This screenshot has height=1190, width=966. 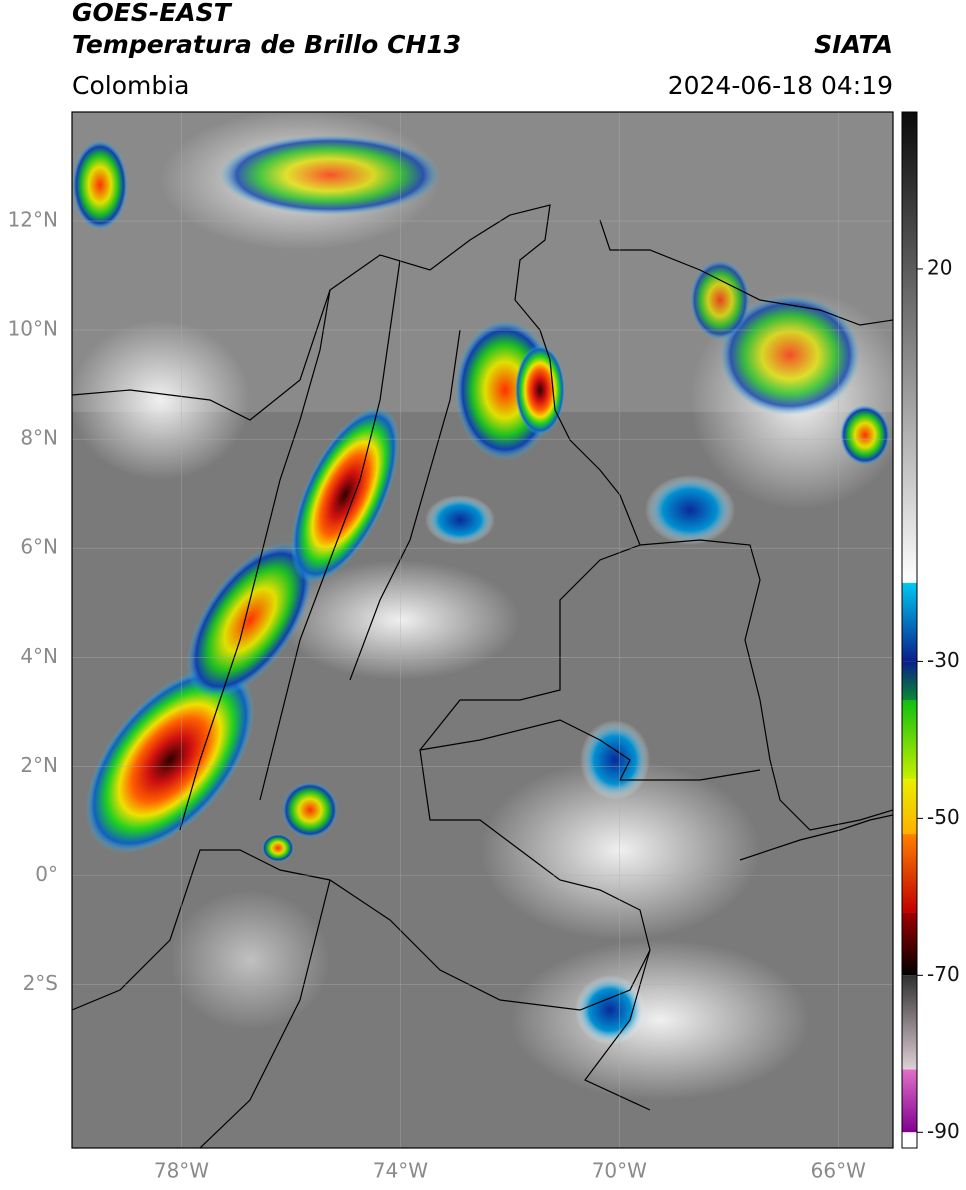 I want to click on y-tick-label: 6°N, so click(x=39, y=547).